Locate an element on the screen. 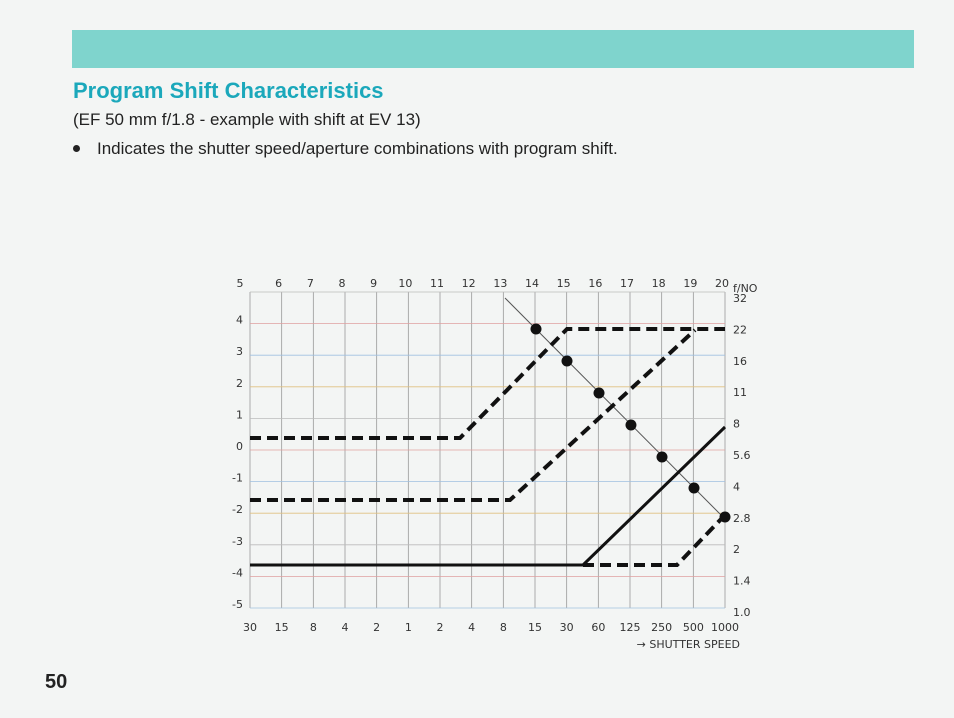 This screenshot has height=718, width=954. ev-label: 7 is located at coordinates (310, 283).